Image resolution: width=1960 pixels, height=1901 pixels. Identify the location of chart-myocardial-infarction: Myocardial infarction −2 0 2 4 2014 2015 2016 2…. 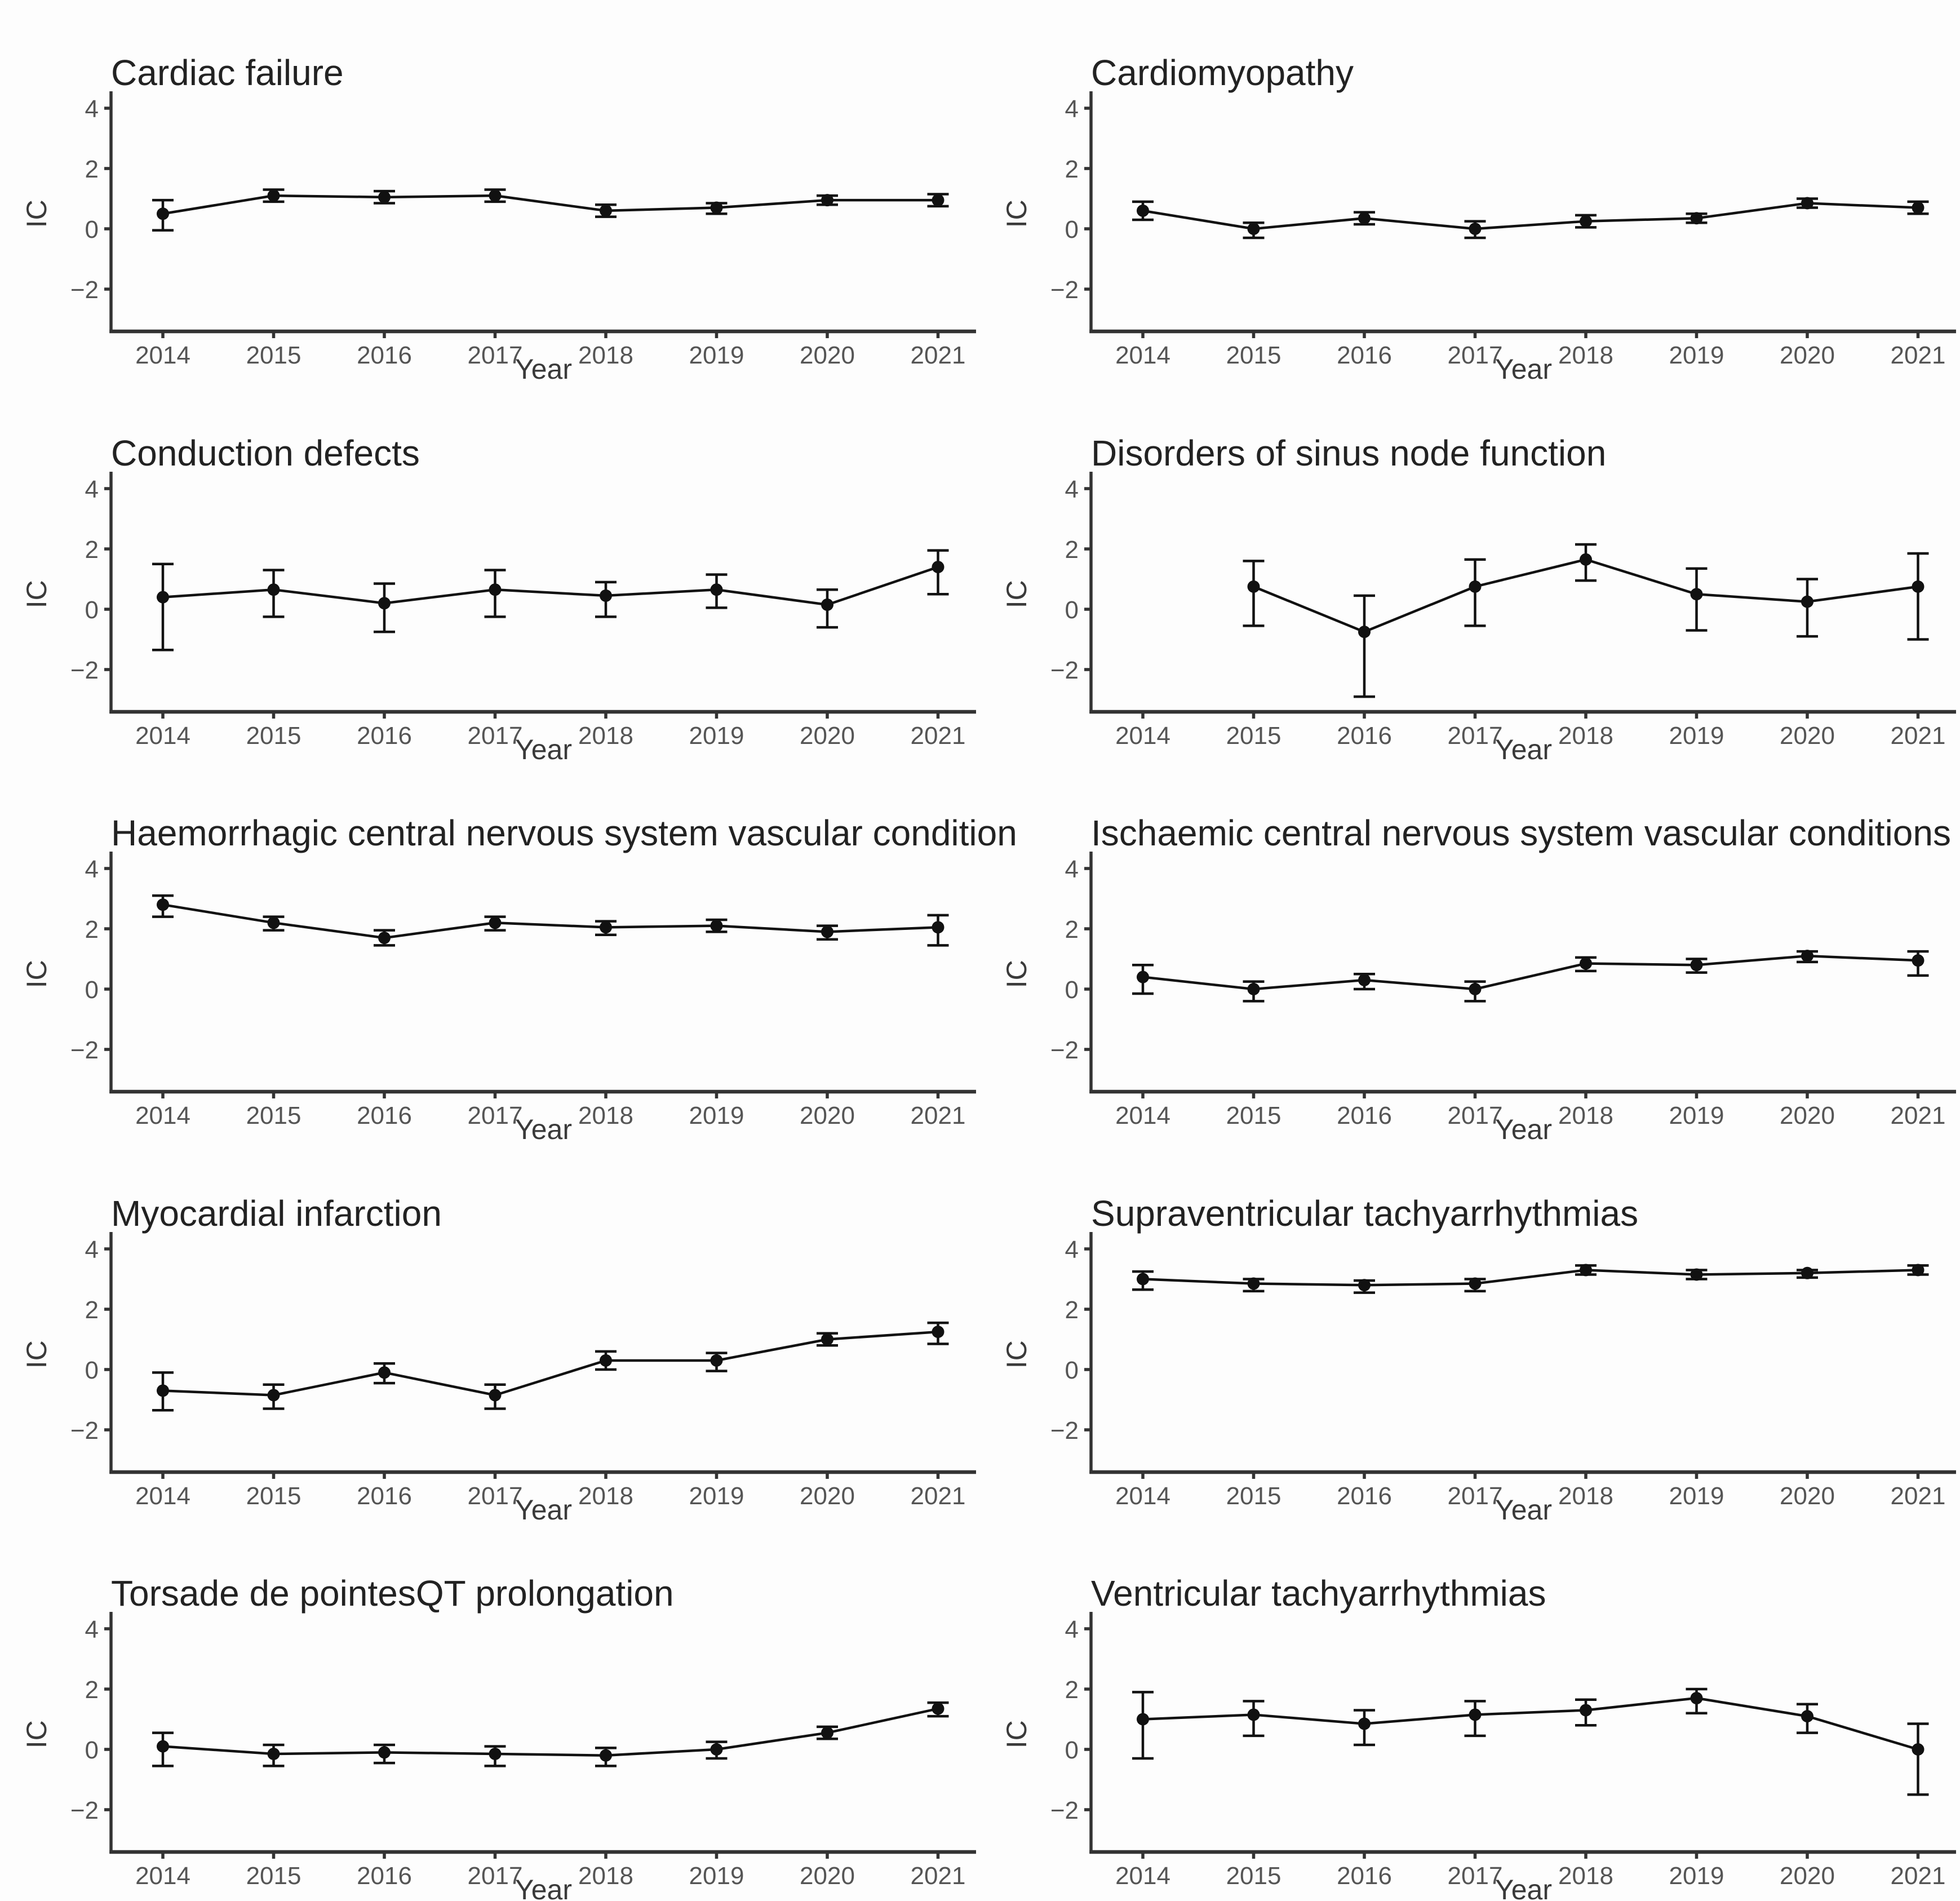
(490, 1333).